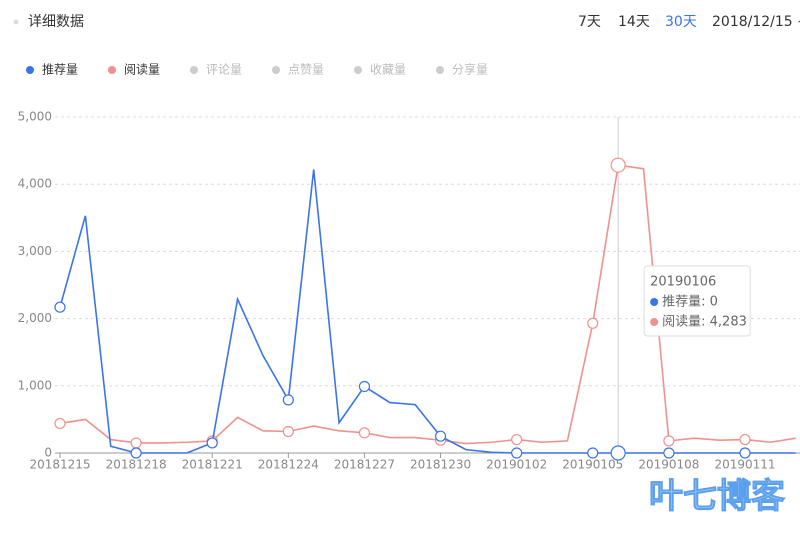 This screenshot has width=800, height=537. Describe the element at coordinates (592, 465) in the screenshot. I see `x-tick-label: 20190105` at that location.